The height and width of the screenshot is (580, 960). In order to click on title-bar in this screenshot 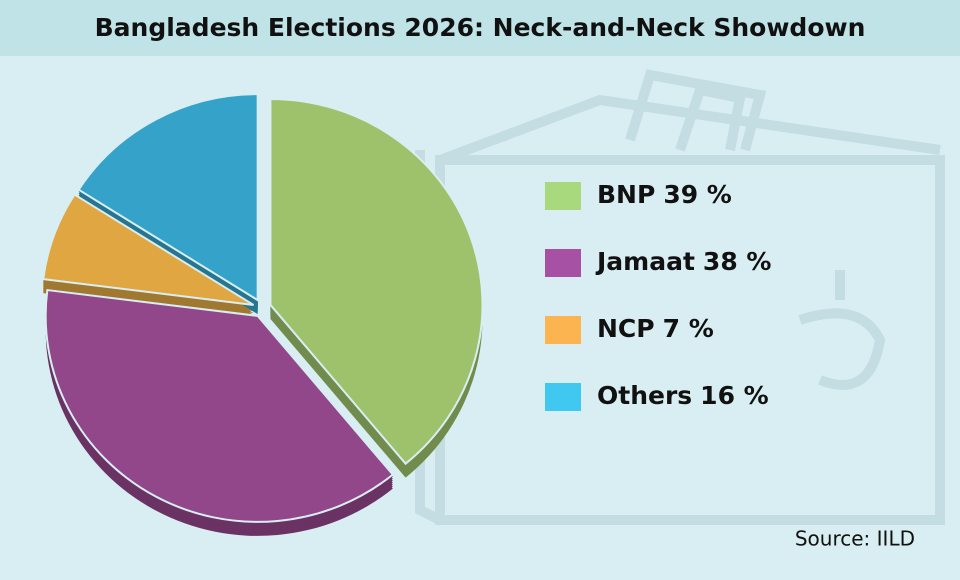, I will do `click(480, 28)`.